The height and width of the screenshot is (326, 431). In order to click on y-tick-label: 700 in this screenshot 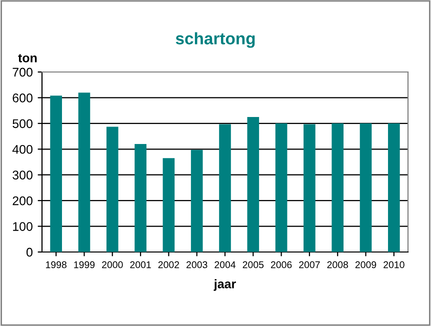, I will do `click(22, 72)`.